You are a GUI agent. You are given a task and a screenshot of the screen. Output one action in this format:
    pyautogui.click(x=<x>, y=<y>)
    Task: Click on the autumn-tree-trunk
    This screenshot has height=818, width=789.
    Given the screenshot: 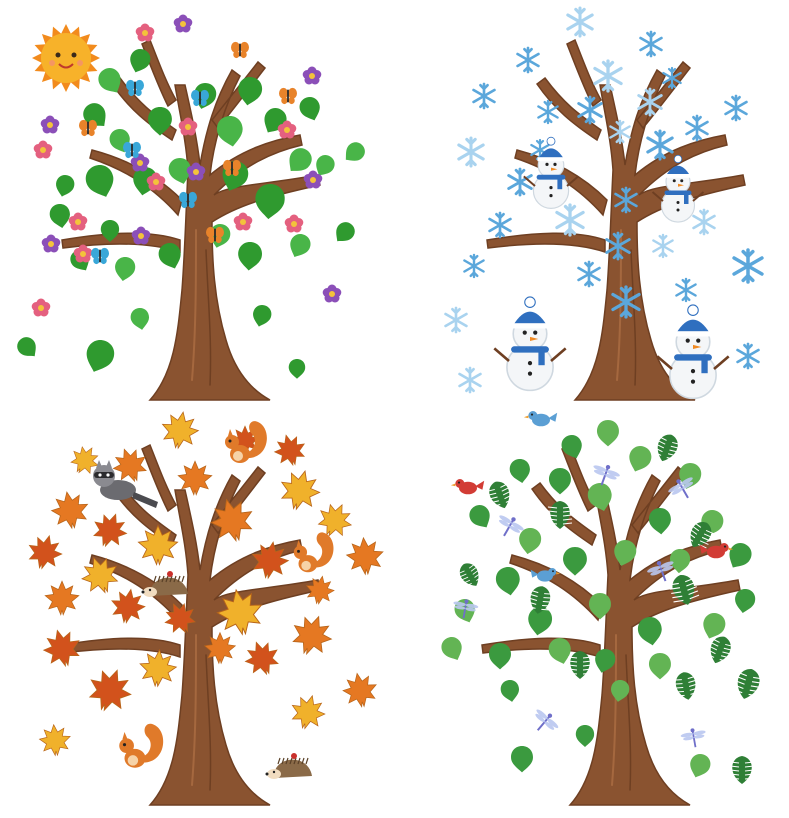 What is the action you would take?
    pyautogui.click(x=191, y=624)
    